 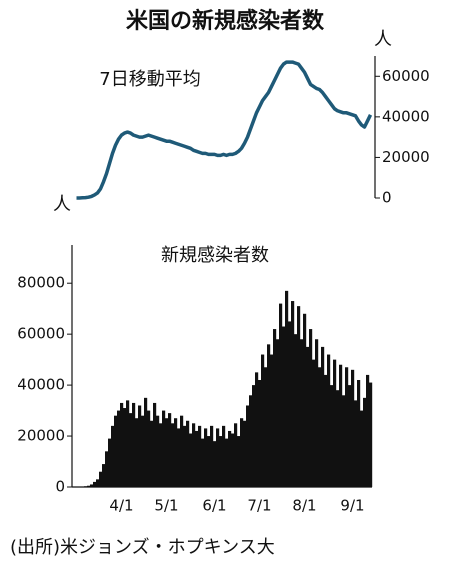 I want to click on y-tick-label: 40000, so click(x=41, y=385).